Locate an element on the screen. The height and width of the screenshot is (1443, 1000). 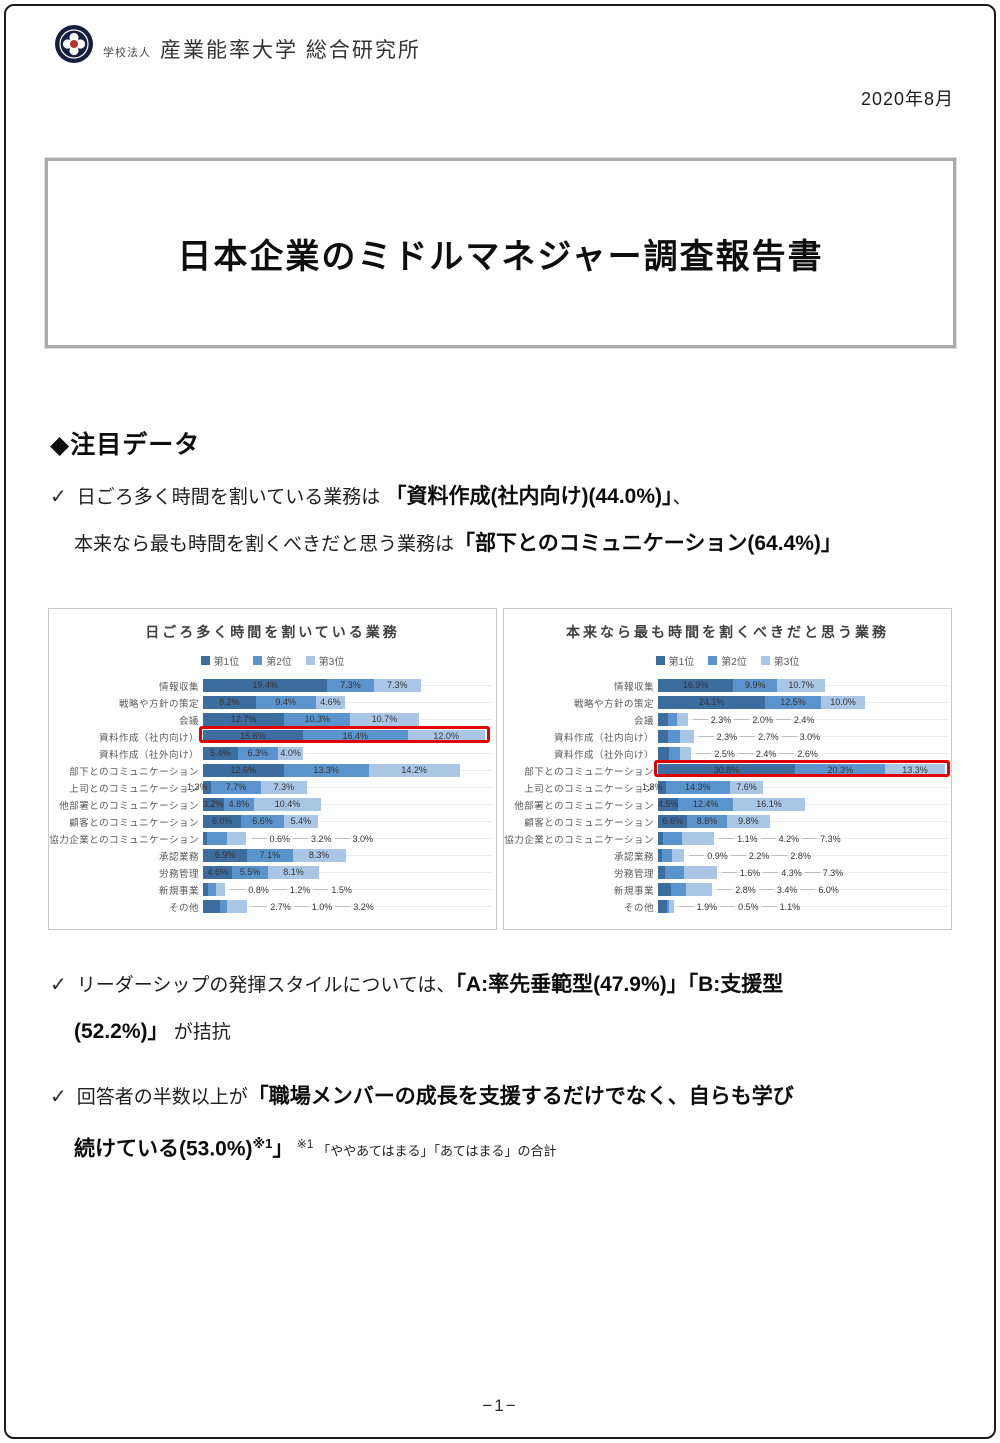
bar-plot: 6.9% 7.1% 8.3% is located at coordinates (349, 855).